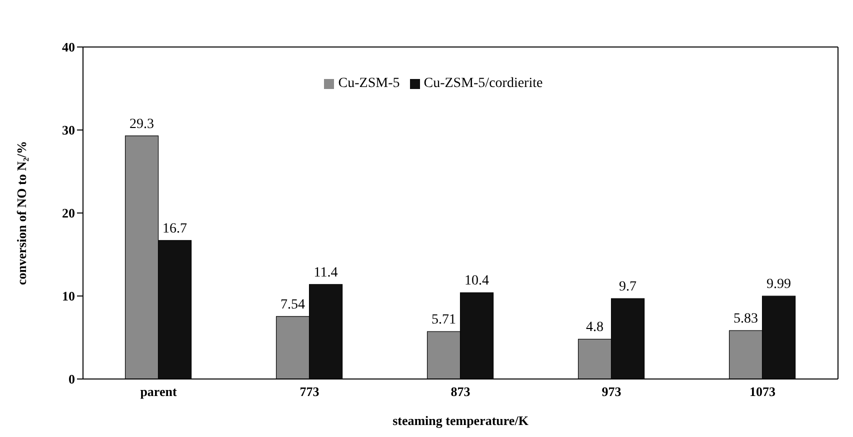 Image resolution: width=853 pixels, height=437 pixels. What do you see at coordinates (71, 379) in the screenshot?
I see `y-tick-label: 0` at bounding box center [71, 379].